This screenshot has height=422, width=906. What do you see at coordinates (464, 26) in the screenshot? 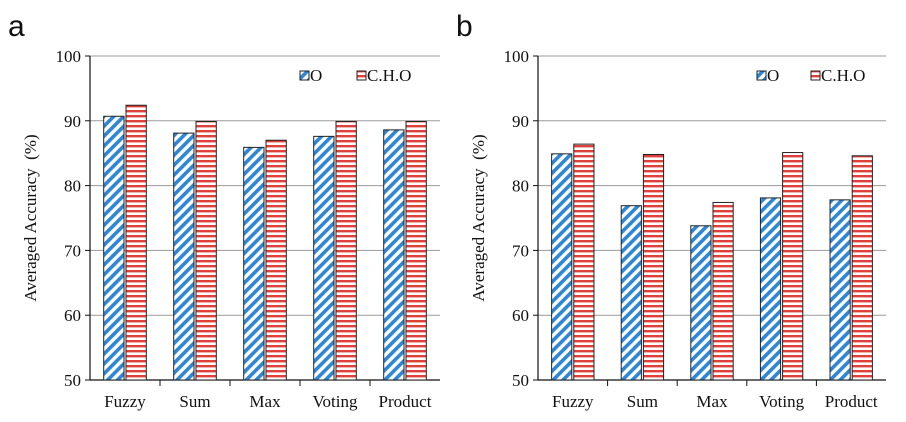
I see `panel-letter: b` at bounding box center [464, 26].